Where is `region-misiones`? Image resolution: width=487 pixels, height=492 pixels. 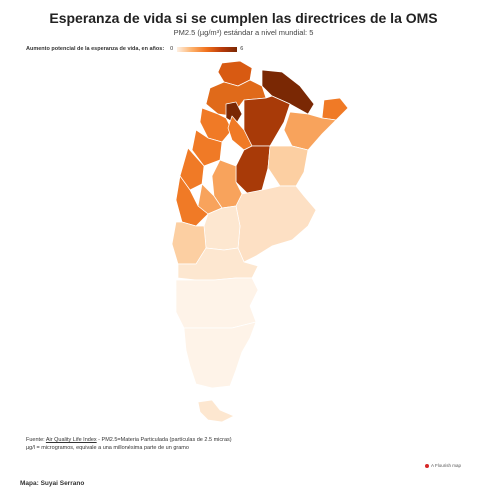
region-misiones is located at coordinates (335, 109).